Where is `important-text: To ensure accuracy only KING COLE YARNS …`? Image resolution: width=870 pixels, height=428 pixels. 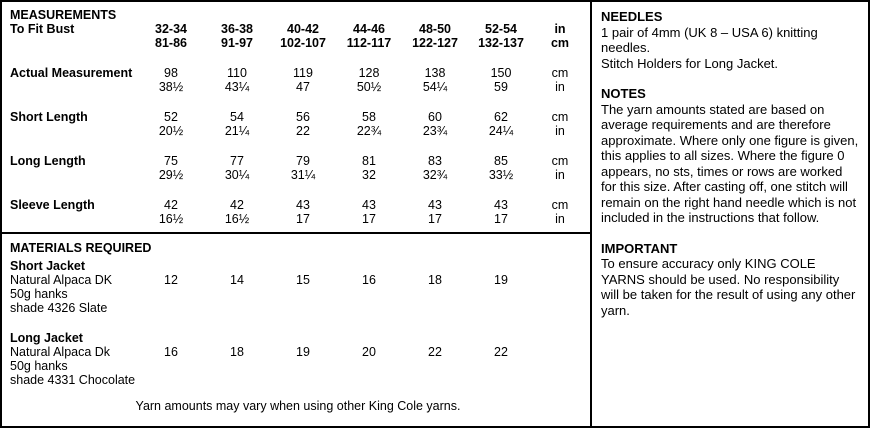
important-text: To ensure accuracy only KING COLE YARNS … is located at coordinates (728, 287).